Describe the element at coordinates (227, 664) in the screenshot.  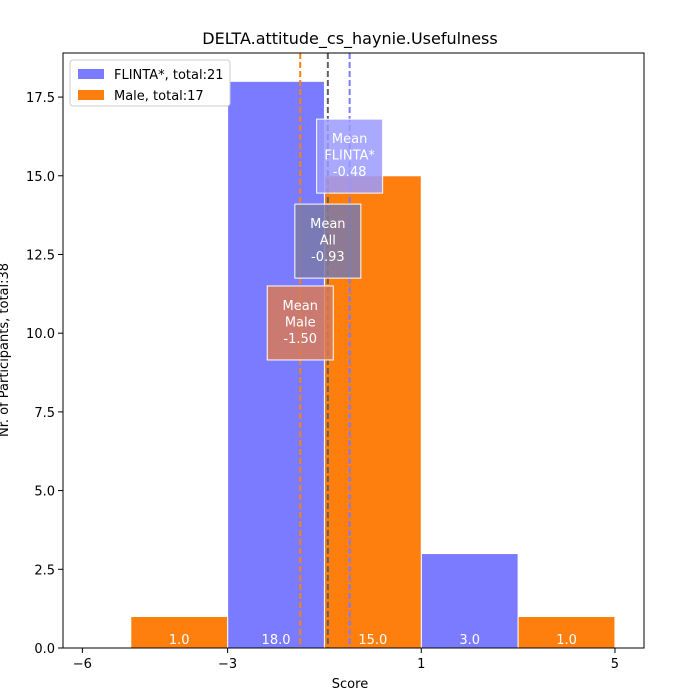
I see `x-tick-label: −3` at that location.